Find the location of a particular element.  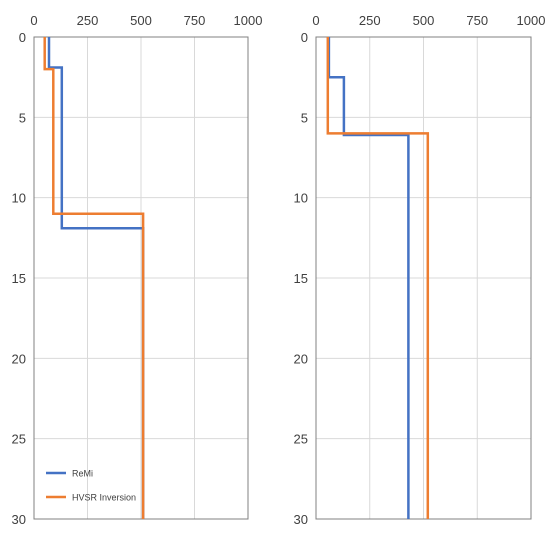

legend: ReMi HVSR Inversion is located at coordinates (91, 486).